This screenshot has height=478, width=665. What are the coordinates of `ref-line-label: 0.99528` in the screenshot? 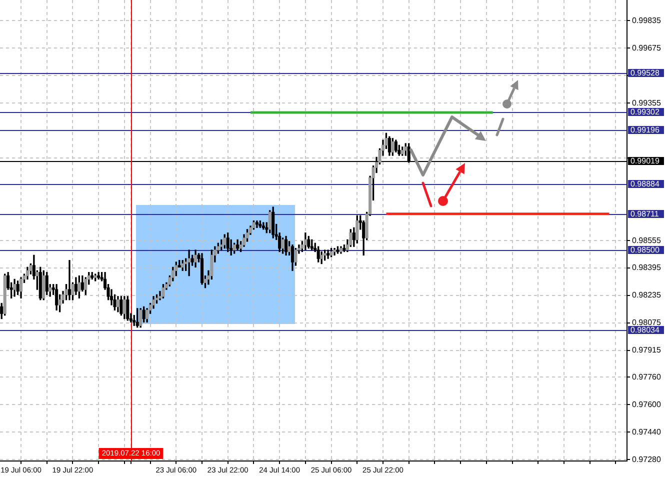 It's located at (645, 73).